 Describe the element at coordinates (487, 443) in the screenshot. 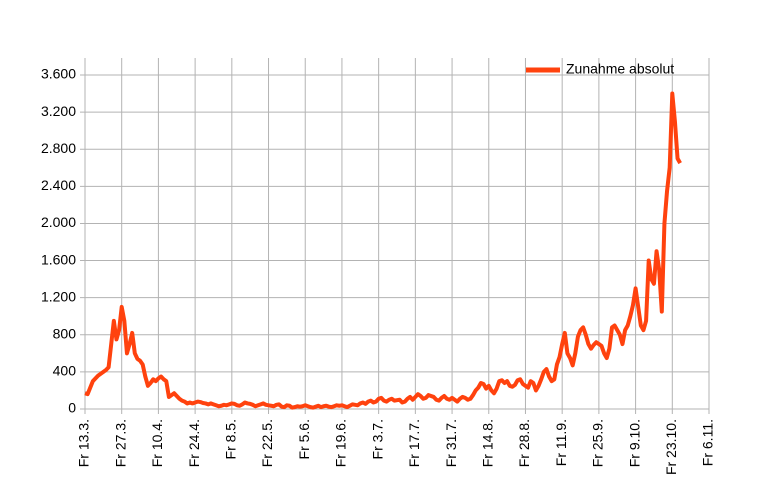

I see `x-tick-label: Fr 14.8.` at that location.